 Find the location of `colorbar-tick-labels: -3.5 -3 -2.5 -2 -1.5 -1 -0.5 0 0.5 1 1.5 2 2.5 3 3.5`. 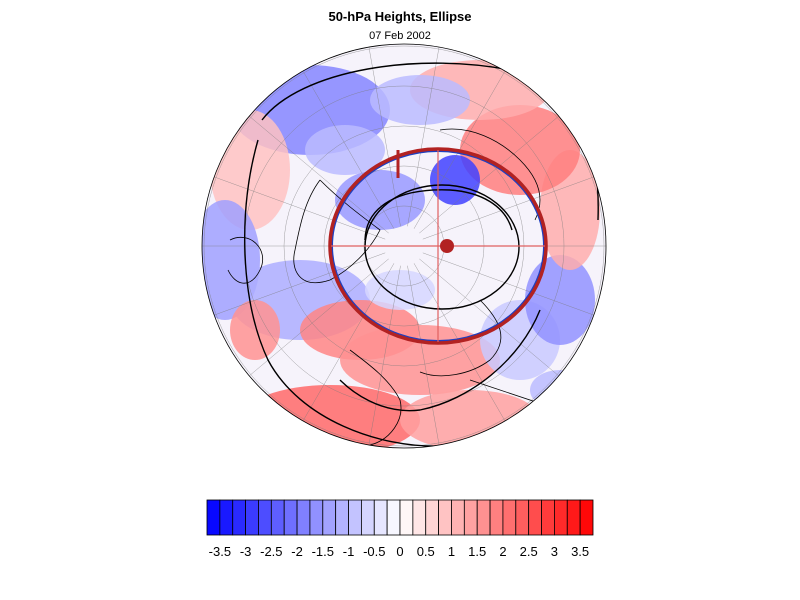

colorbar-tick-labels: -3.5 -3 -2.5 -2 -1.5 -1 -0.5 0 0.5 1 1.5 2 2.5 3 3.5 is located at coordinates (399, 551).